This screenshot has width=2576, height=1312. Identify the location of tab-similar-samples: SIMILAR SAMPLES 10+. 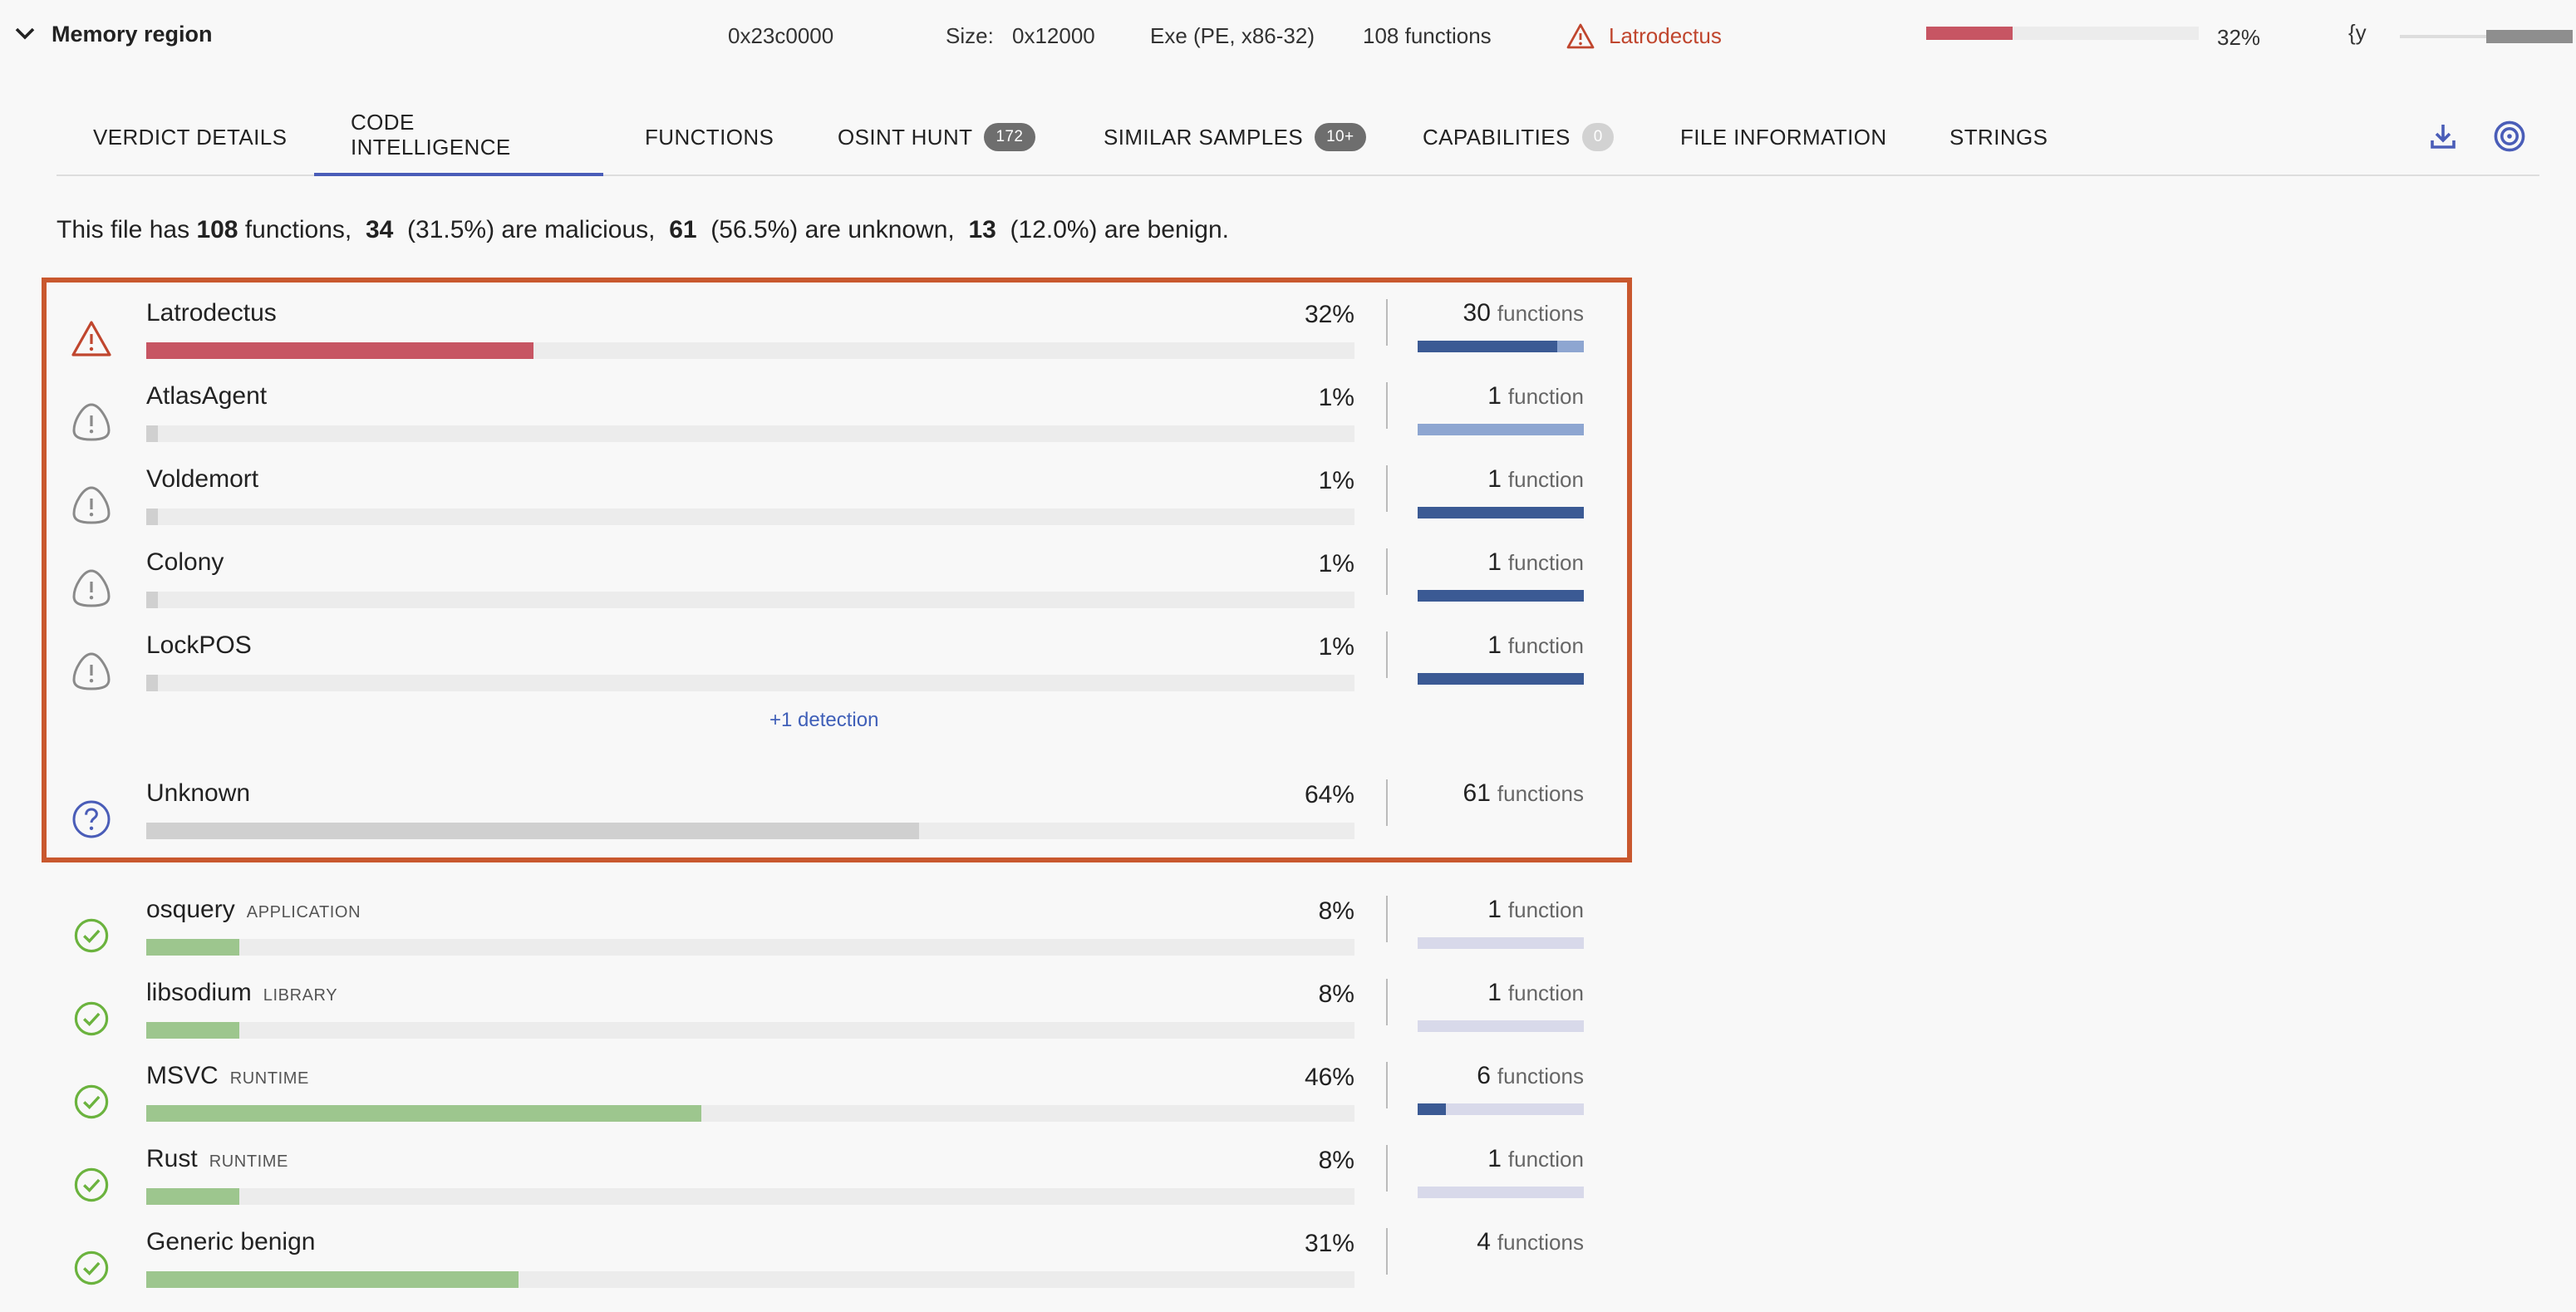
(1235, 136).